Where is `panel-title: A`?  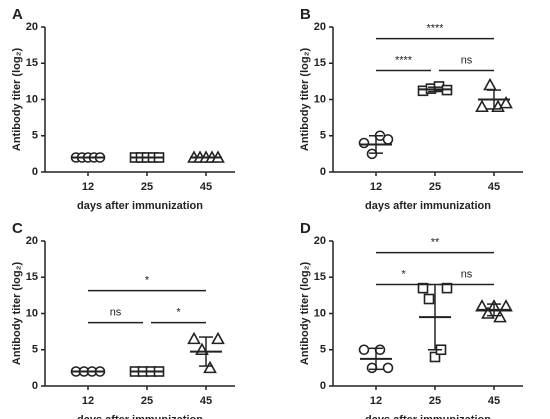
panel-title: A is located at coordinates (17, 14).